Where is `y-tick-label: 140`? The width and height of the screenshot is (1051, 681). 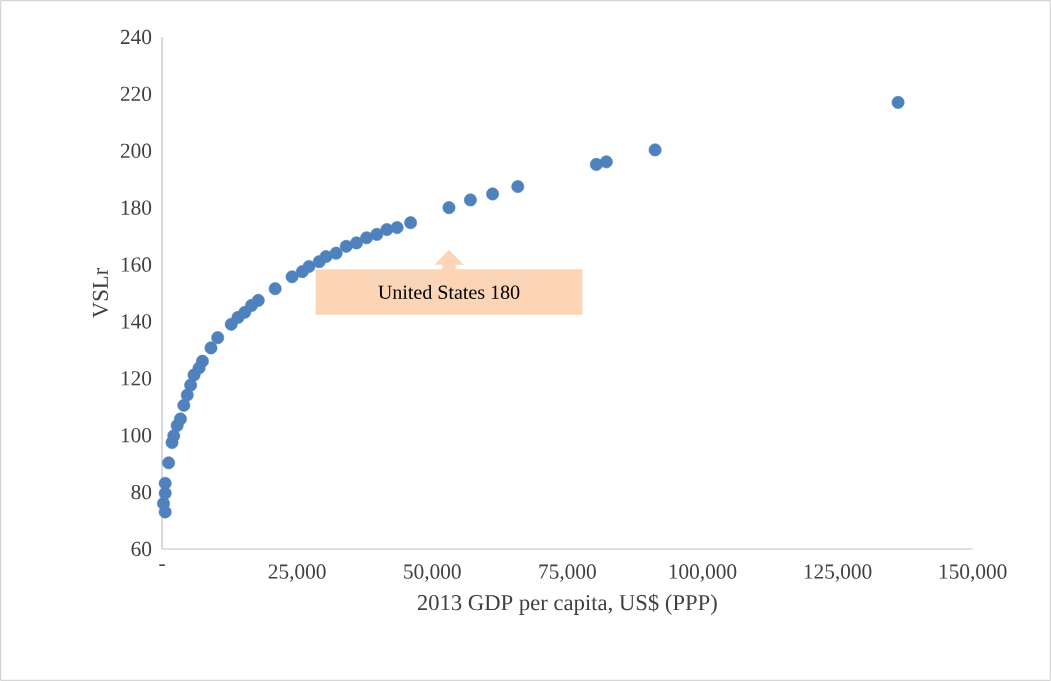 y-tick-label: 140 is located at coordinates (136, 321).